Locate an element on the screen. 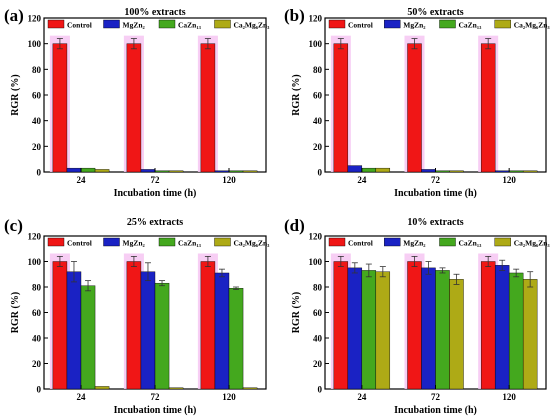 The width and height of the screenshot is (550, 418). chart-title: 100% extracts is located at coordinates (154, 12).